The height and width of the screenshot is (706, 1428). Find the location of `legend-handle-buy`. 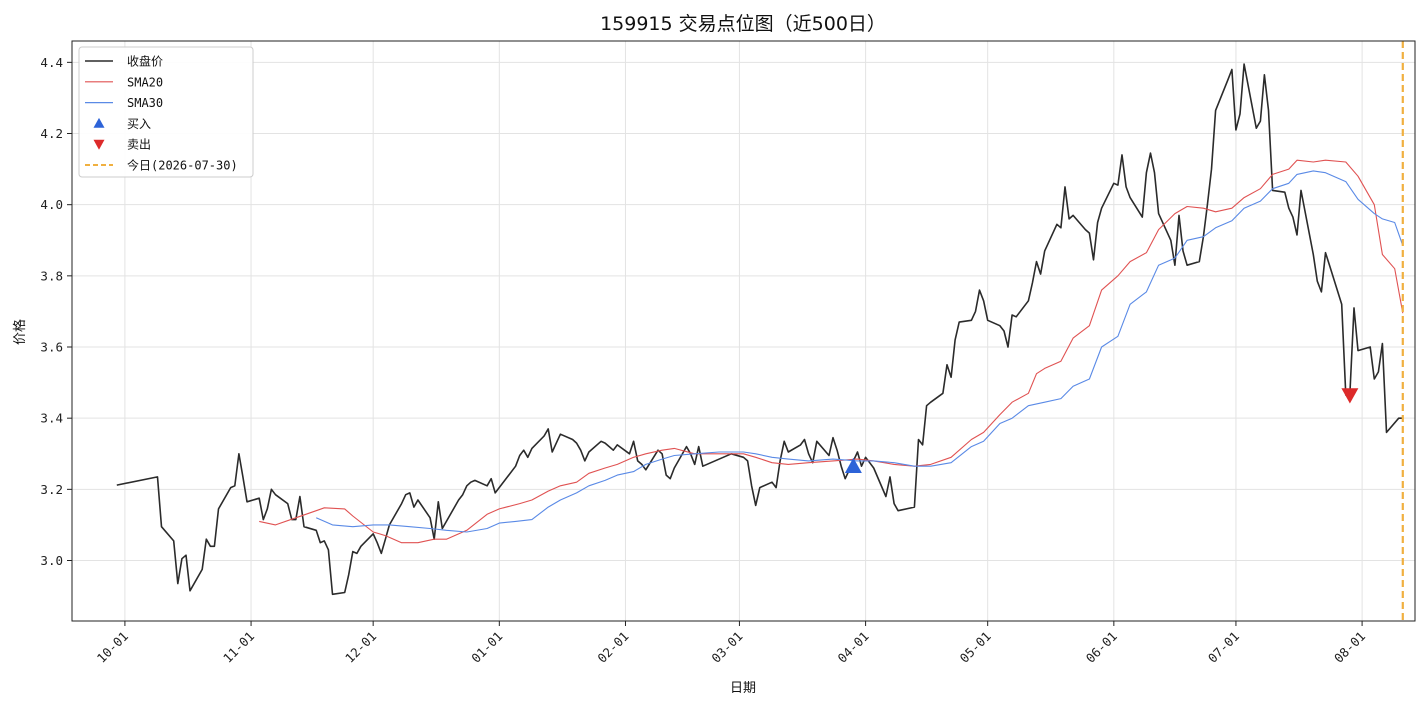

legend-handle-buy is located at coordinates (99, 122).